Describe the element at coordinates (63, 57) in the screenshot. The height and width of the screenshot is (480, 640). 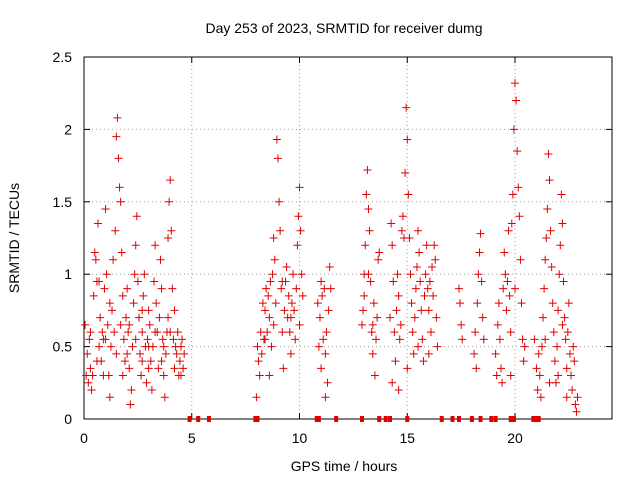
I see `y-tick-label: 2.5` at that location.